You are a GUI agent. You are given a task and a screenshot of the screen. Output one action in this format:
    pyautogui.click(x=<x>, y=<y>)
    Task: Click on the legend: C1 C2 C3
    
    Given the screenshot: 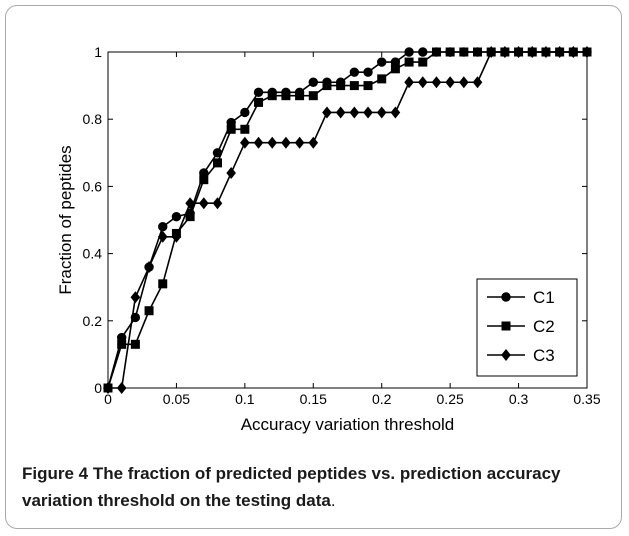 What is the action you would take?
    pyautogui.click(x=527, y=327)
    